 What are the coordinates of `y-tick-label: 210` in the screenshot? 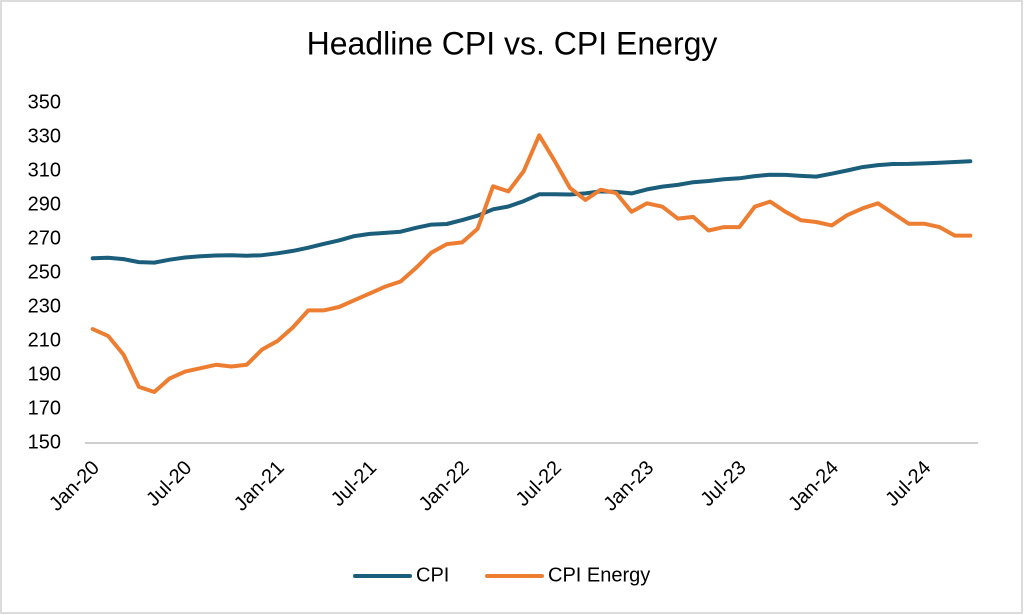 It's located at (44, 340).